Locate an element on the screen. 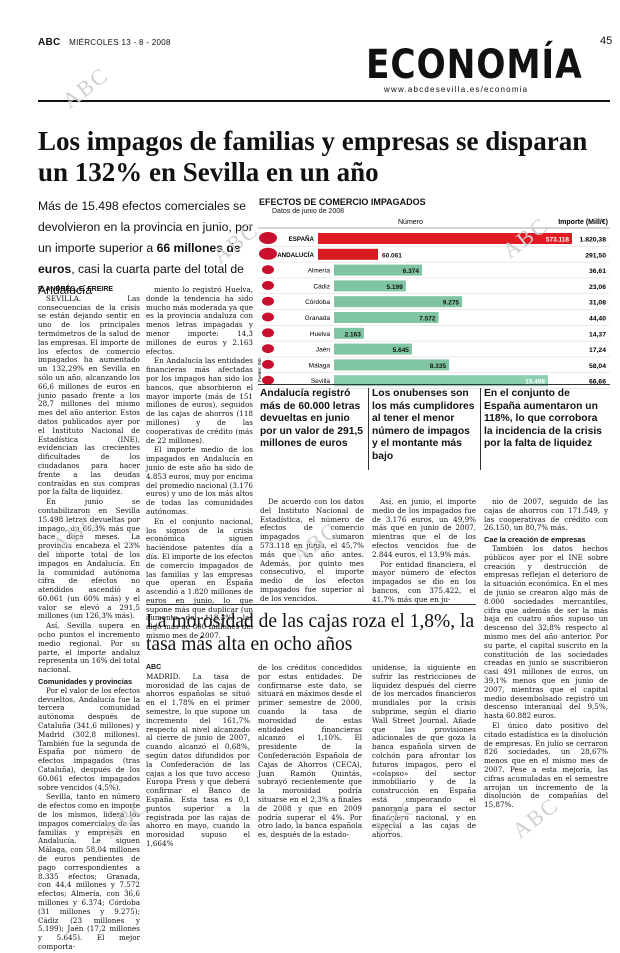 The image size is (620, 953). chart-importe-label: 17,24 is located at coordinates (597, 350).